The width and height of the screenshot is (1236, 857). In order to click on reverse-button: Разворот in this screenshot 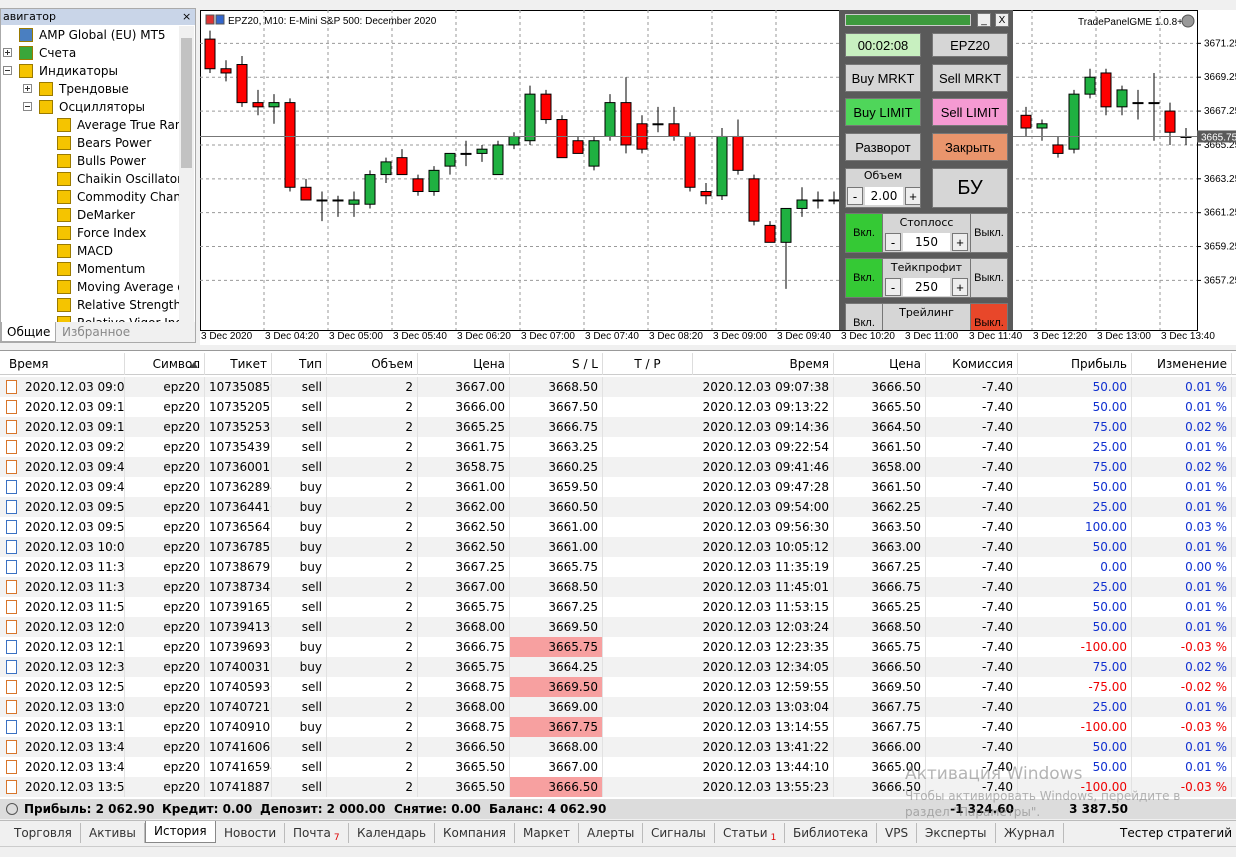, I will do `click(883, 147)`.